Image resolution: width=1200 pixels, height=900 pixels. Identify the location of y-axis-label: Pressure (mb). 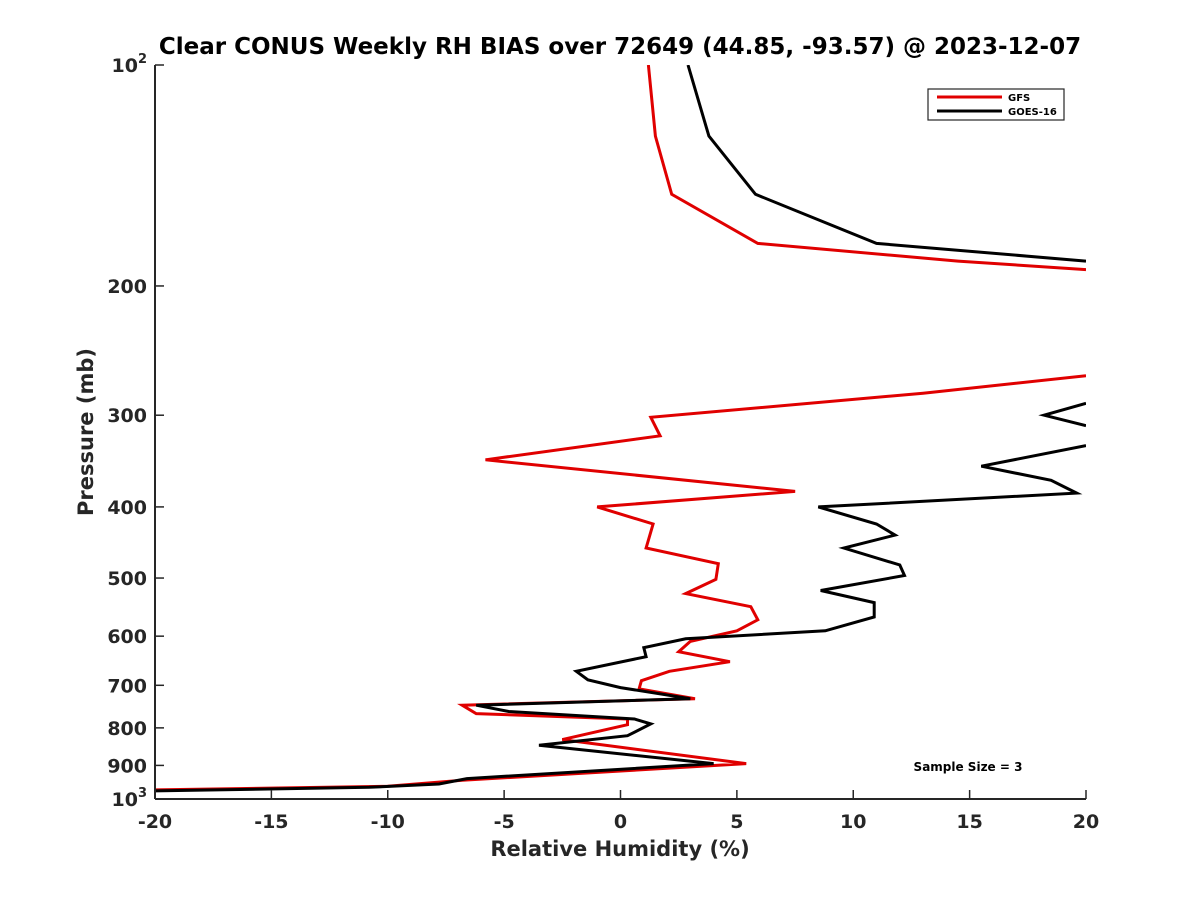
(86, 432).